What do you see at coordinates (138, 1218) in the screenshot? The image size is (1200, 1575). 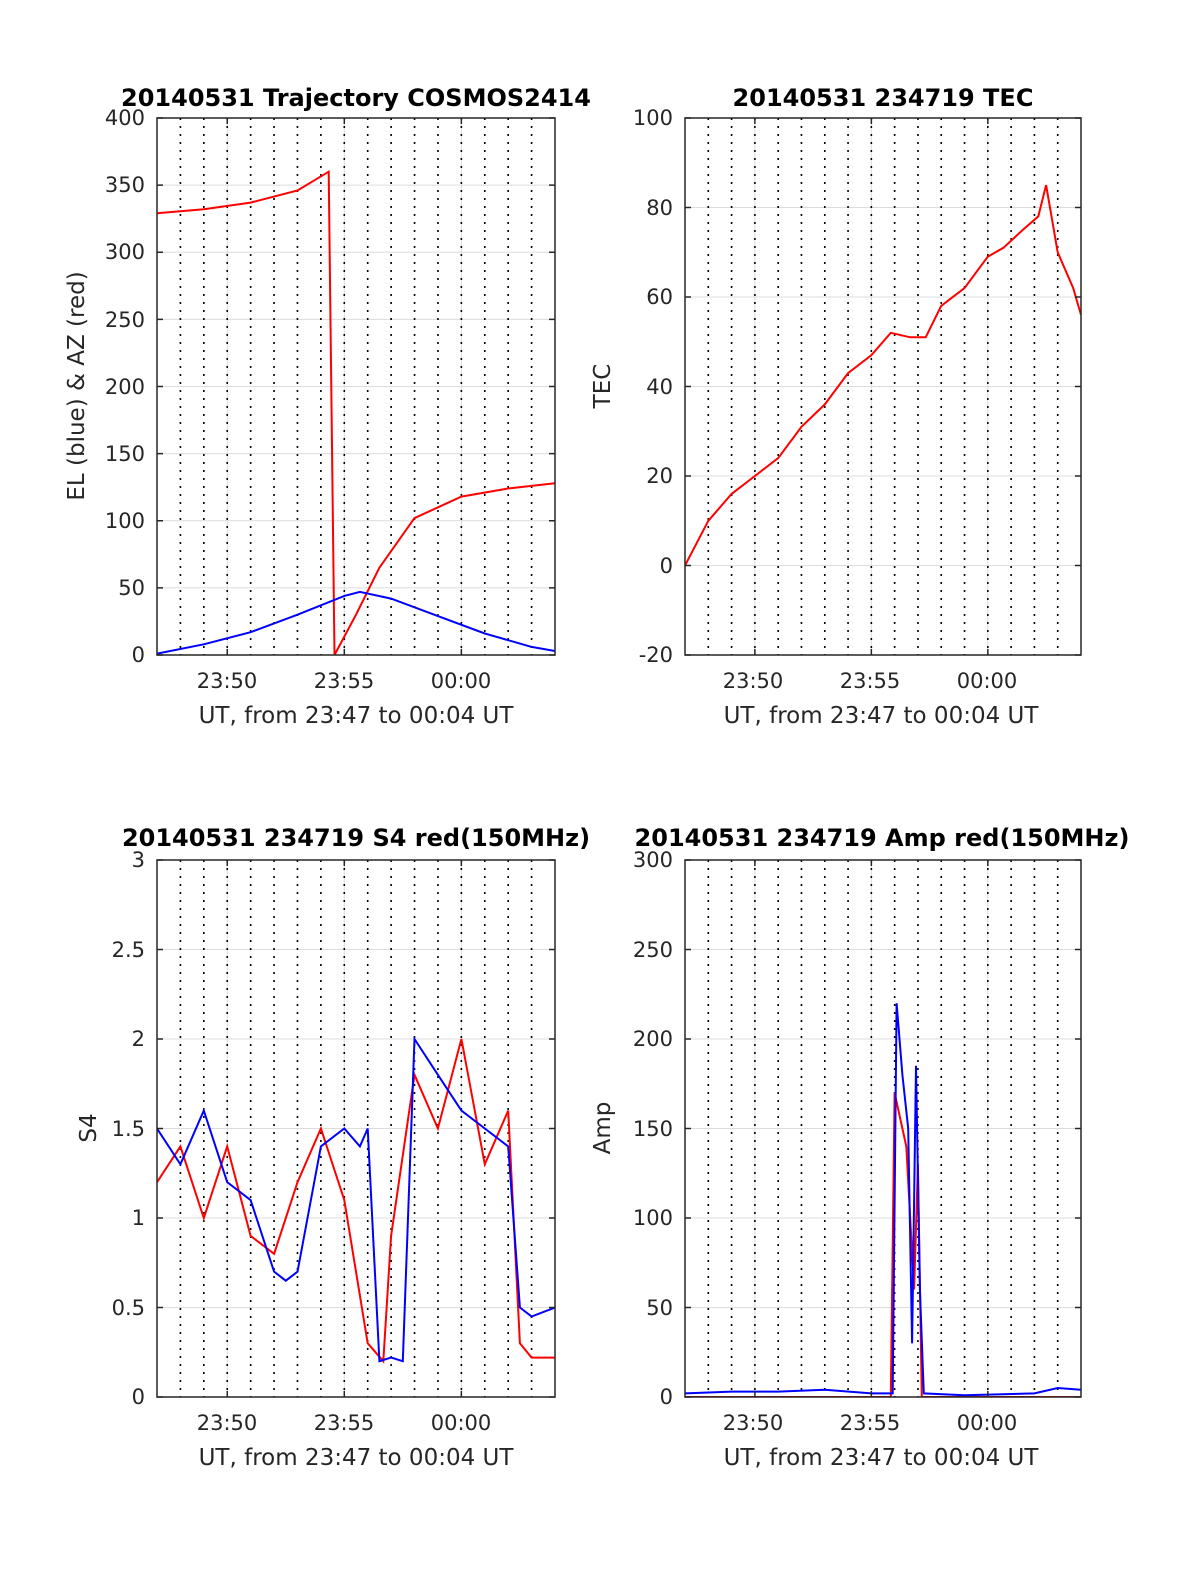 I see `y-tick-label: 1` at bounding box center [138, 1218].